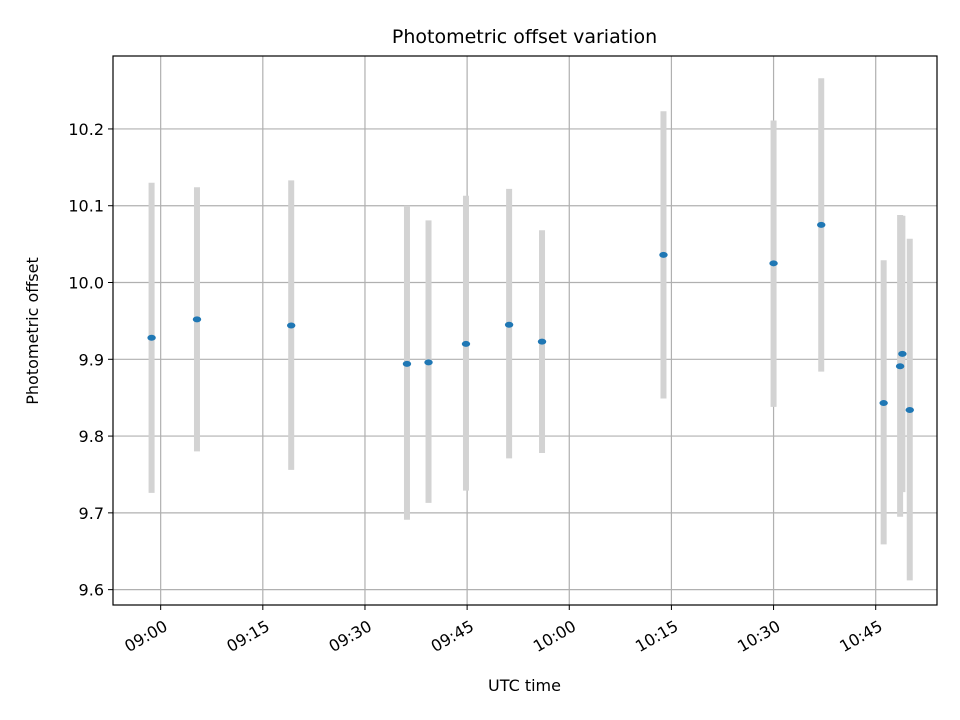 This screenshot has width=960, height=720. What do you see at coordinates (758, 636) in the screenshot?
I see `x-tick-label: 10:30` at bounding box center [758, 636].